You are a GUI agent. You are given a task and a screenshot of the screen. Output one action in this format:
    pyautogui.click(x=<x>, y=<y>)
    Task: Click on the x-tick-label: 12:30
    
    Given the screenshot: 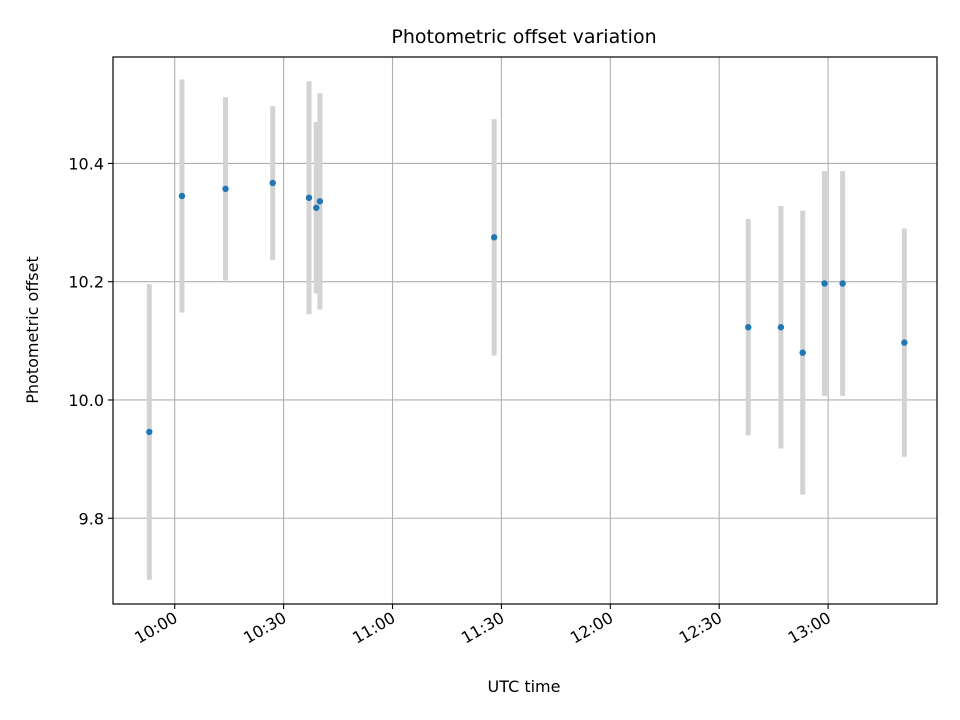 What is the action you would take?
    pyautogui.click(x=700, y=628)
    